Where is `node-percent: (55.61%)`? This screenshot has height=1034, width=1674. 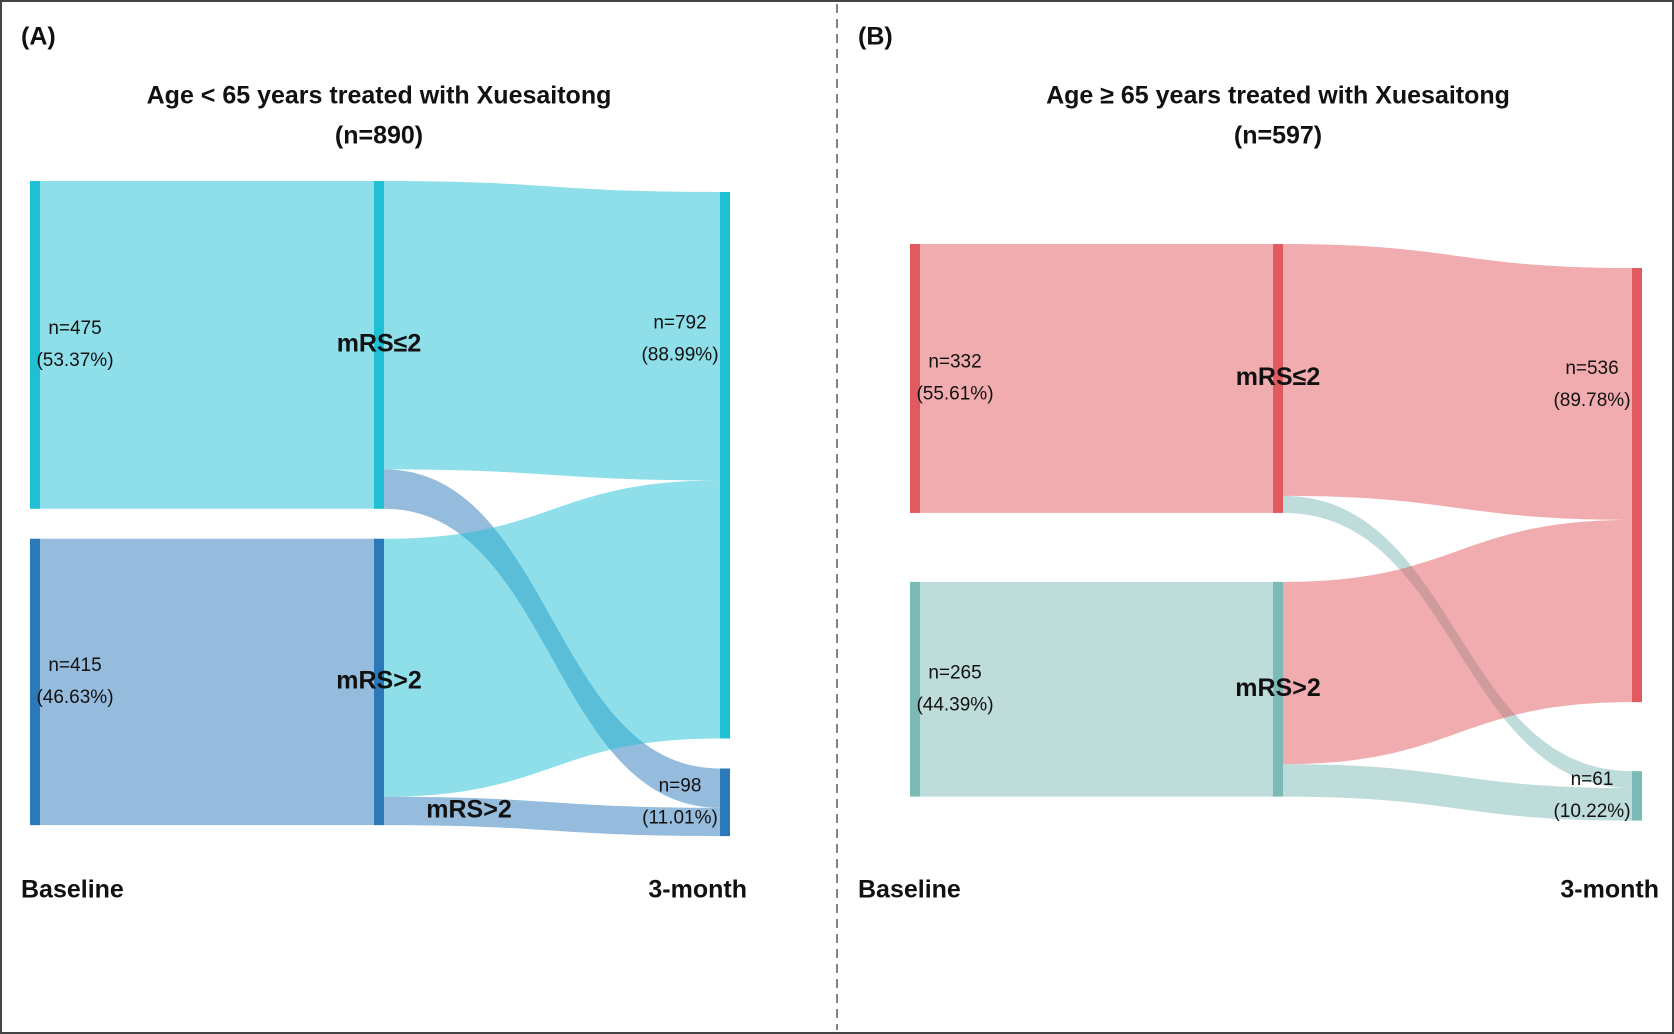 node-percent: (55.61%) is located at coordinates (954, 393).